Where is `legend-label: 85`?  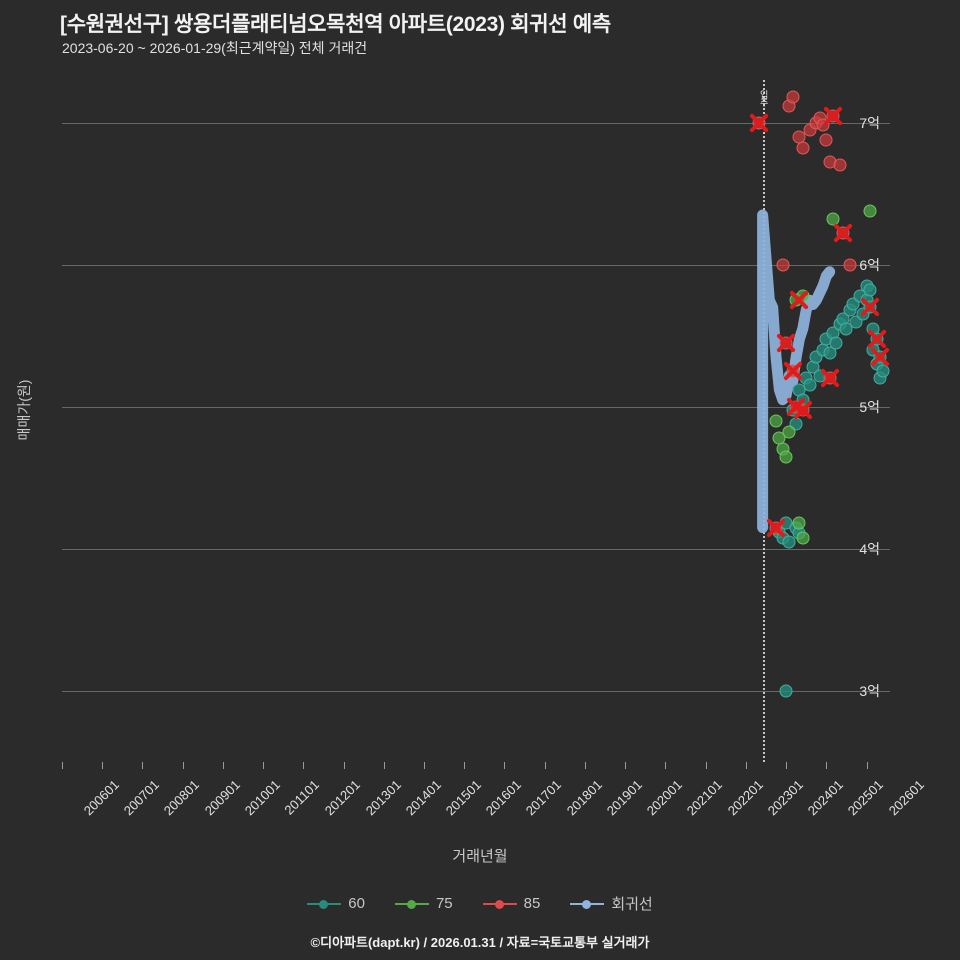 legend-label: 85 is located at coordinates (532, 903).